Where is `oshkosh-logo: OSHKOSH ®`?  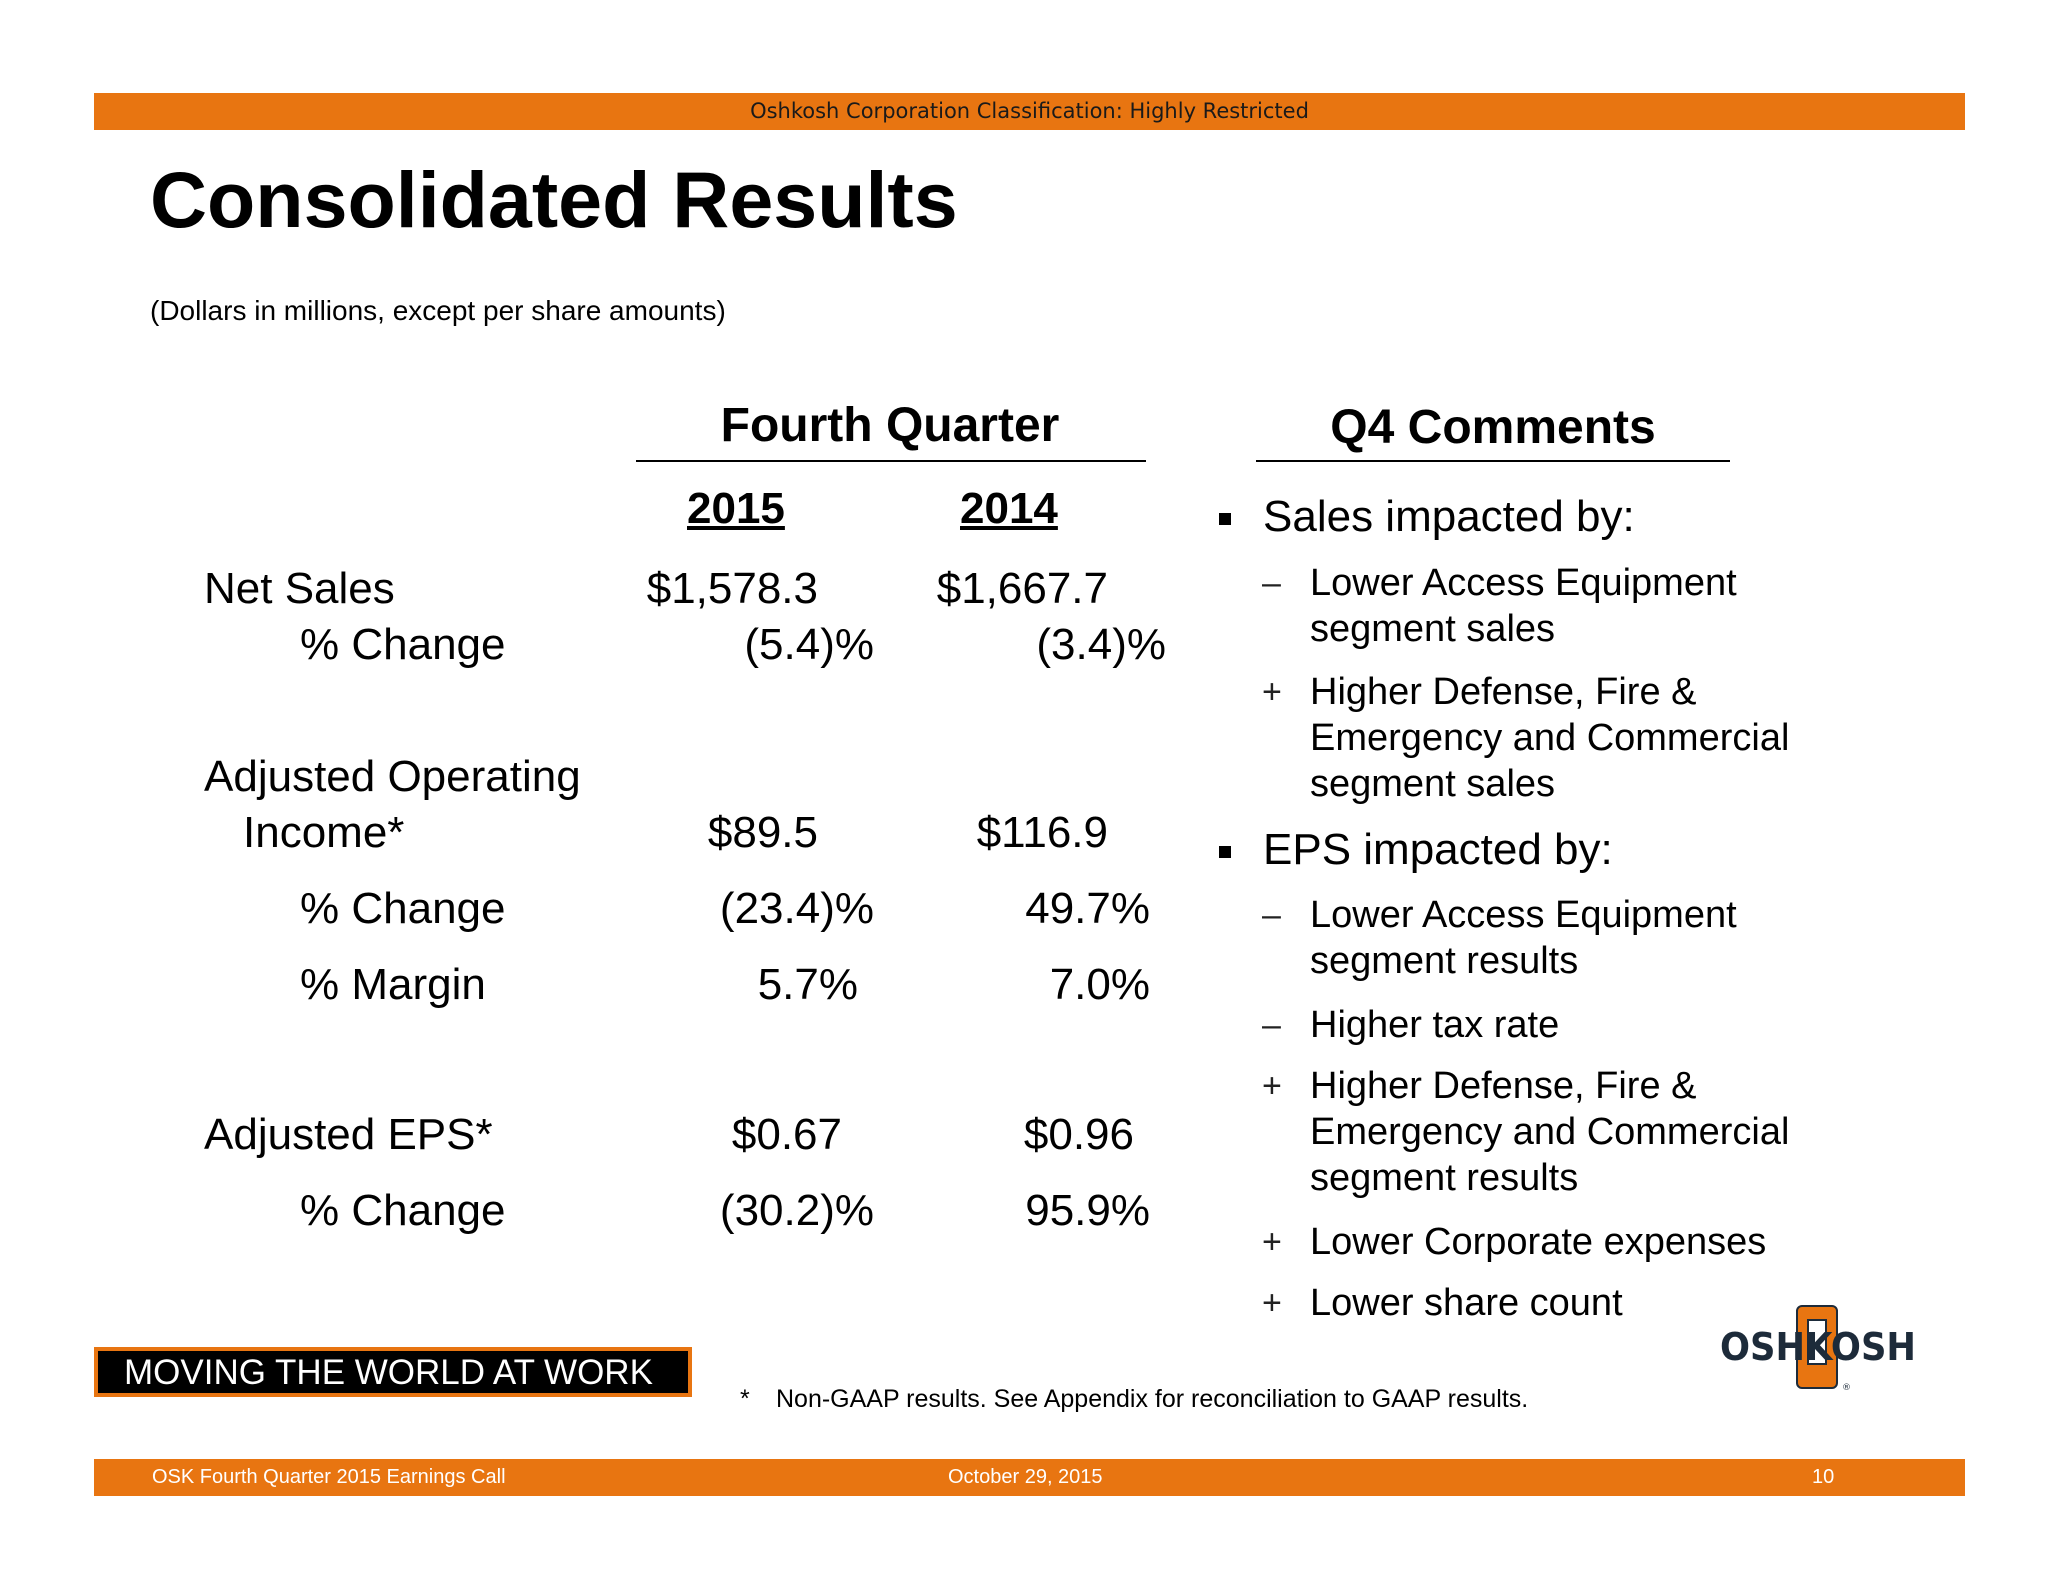
oshkosh-logo: OSHKOSH ® is located at coordinates (1818, 1349).